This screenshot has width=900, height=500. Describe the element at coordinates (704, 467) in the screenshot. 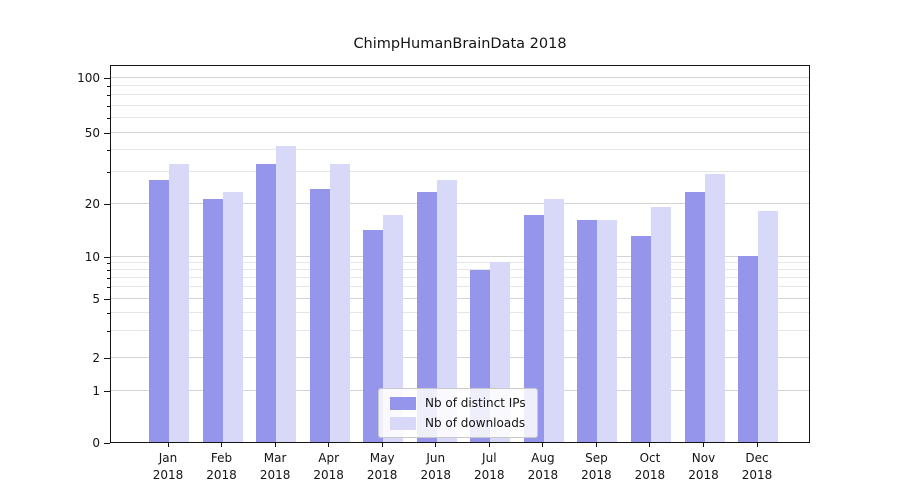

I see `x-tick-label: Nov 2018` at that location.